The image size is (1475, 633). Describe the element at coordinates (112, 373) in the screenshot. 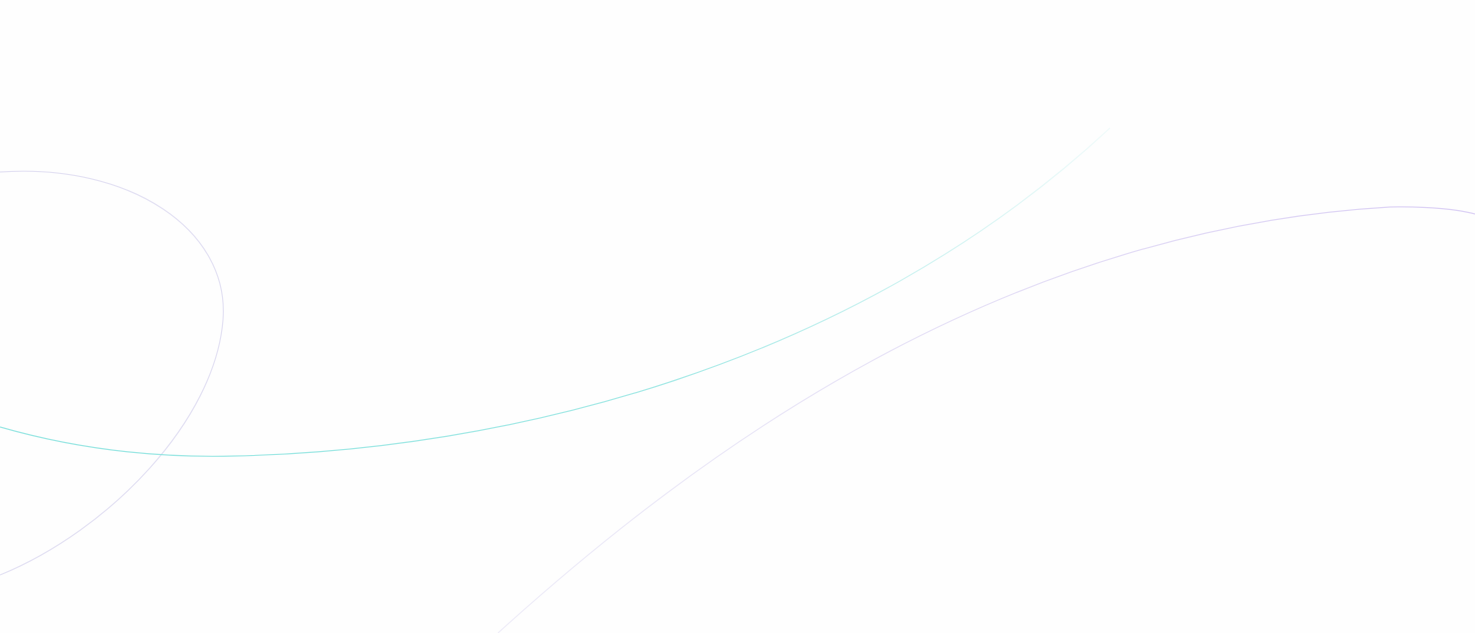

I see `decorative-curve` at that location.